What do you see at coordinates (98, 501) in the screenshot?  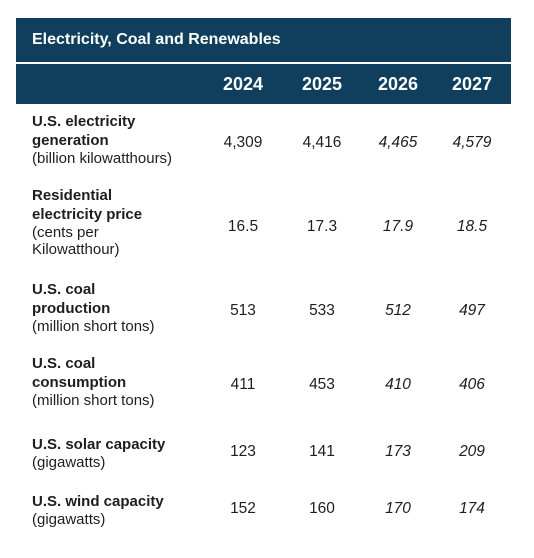 I see `row-name: U.S. wind capacity` at bounding box center [98, 501].